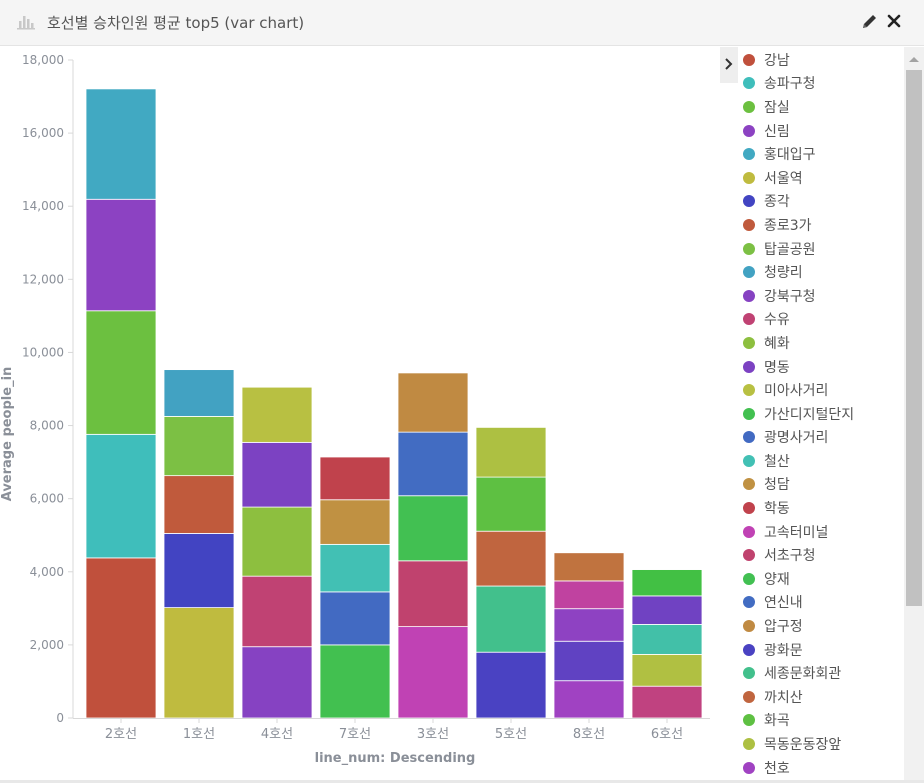 This screenshot has width=924, height=783. I want to click on legend-item: 광명사거리, so click(820, 438).